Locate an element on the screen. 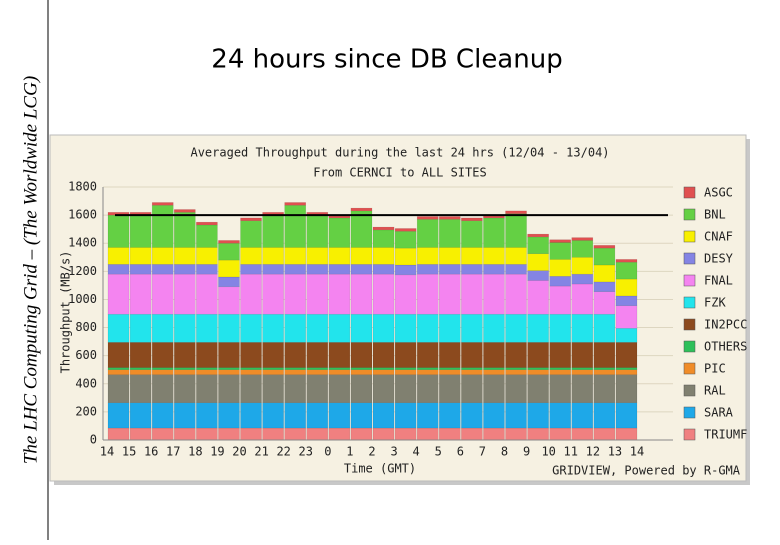 The height and width of the screenshot is (545, 780). legend-label: CNAF is located at coordinates (718, 237).